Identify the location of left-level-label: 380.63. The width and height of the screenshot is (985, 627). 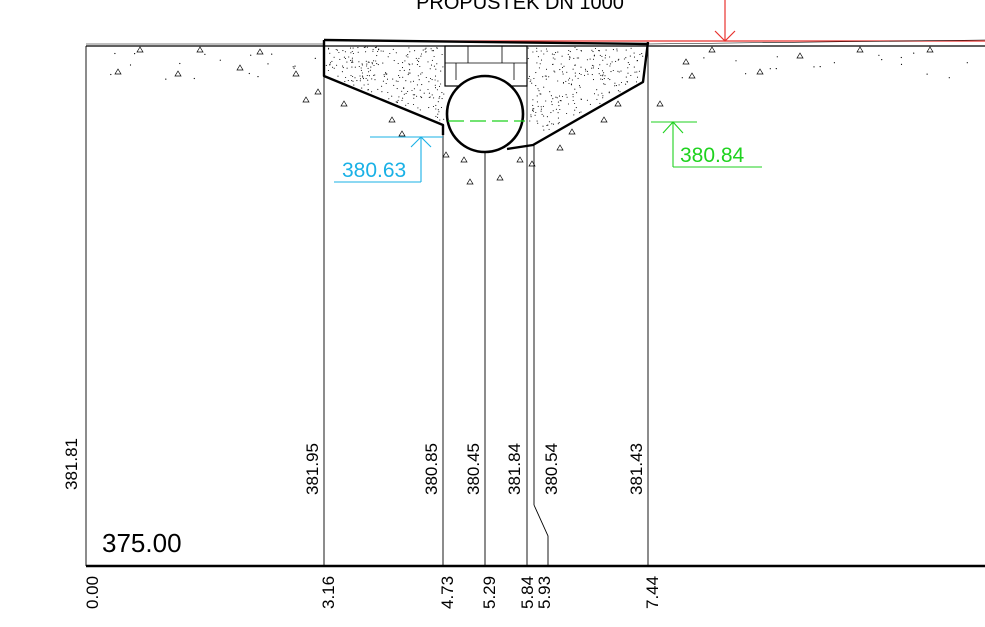
(374, 170).